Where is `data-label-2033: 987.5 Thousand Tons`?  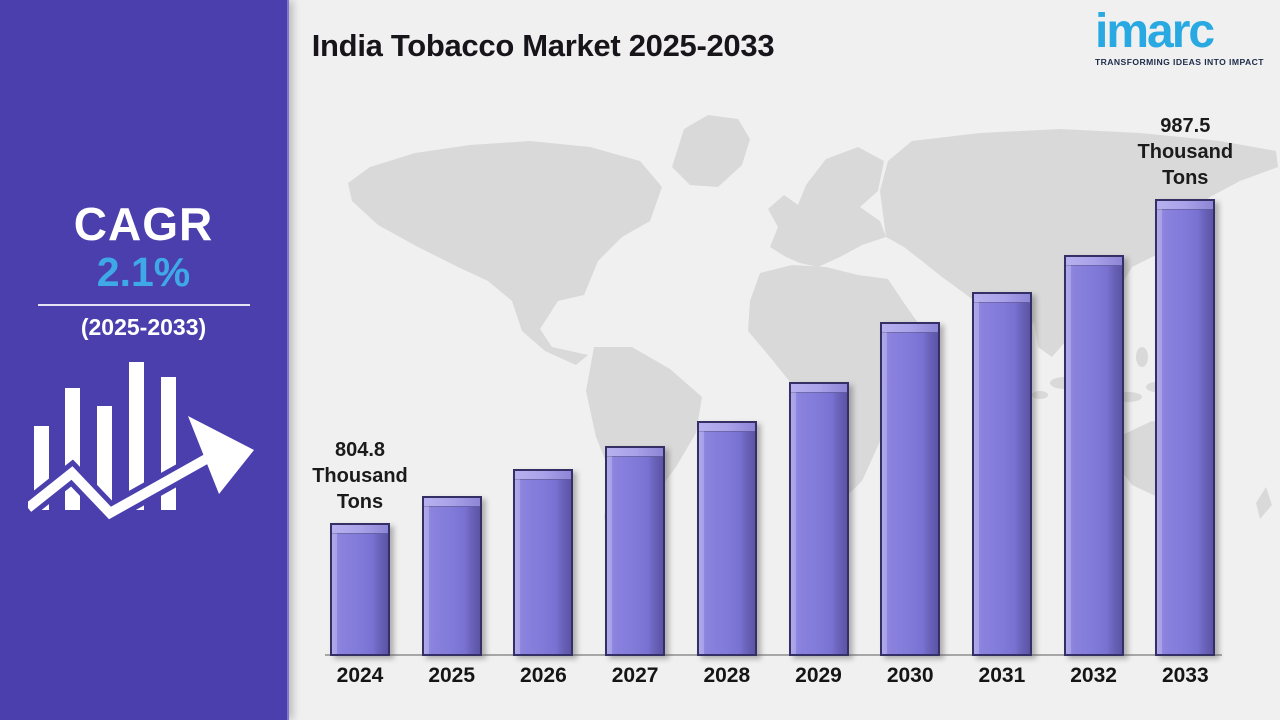 data-label-2033: 987.5 Thousand Tons is located at coordinates (1185, 152).